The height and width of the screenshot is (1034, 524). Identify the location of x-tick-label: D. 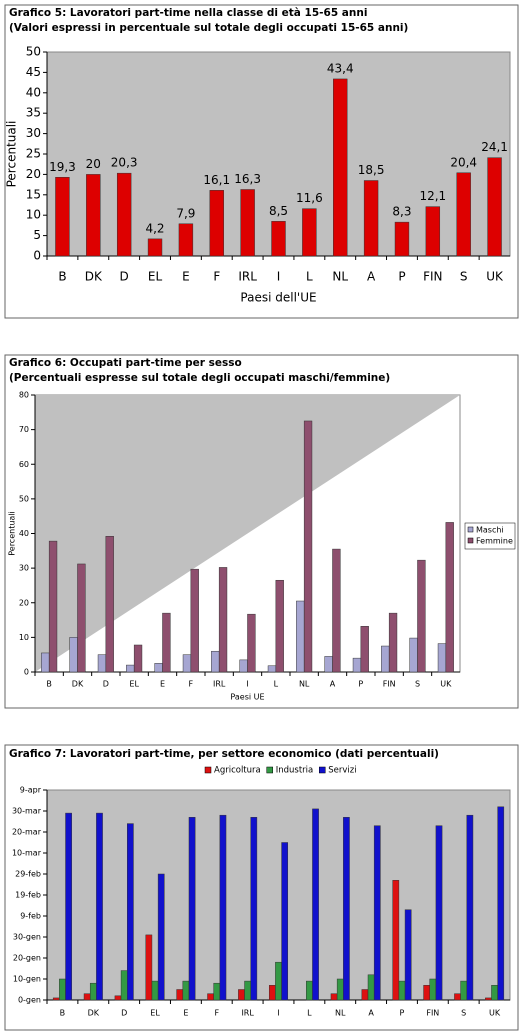
(106, 684).